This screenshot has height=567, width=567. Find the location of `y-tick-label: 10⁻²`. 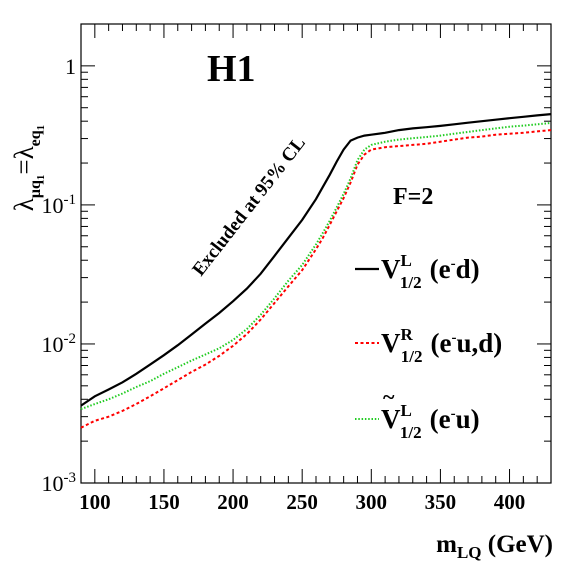

y-tick-label: 10⁻² is located at coordinates (59, 344).